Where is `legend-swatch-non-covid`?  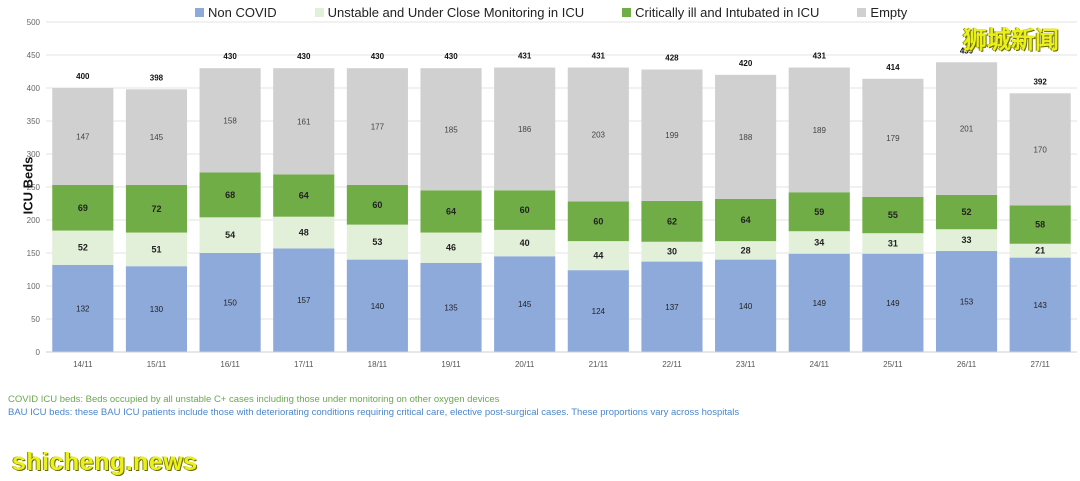 legend-swatch-non-covid is located at coordinates (199, 12).